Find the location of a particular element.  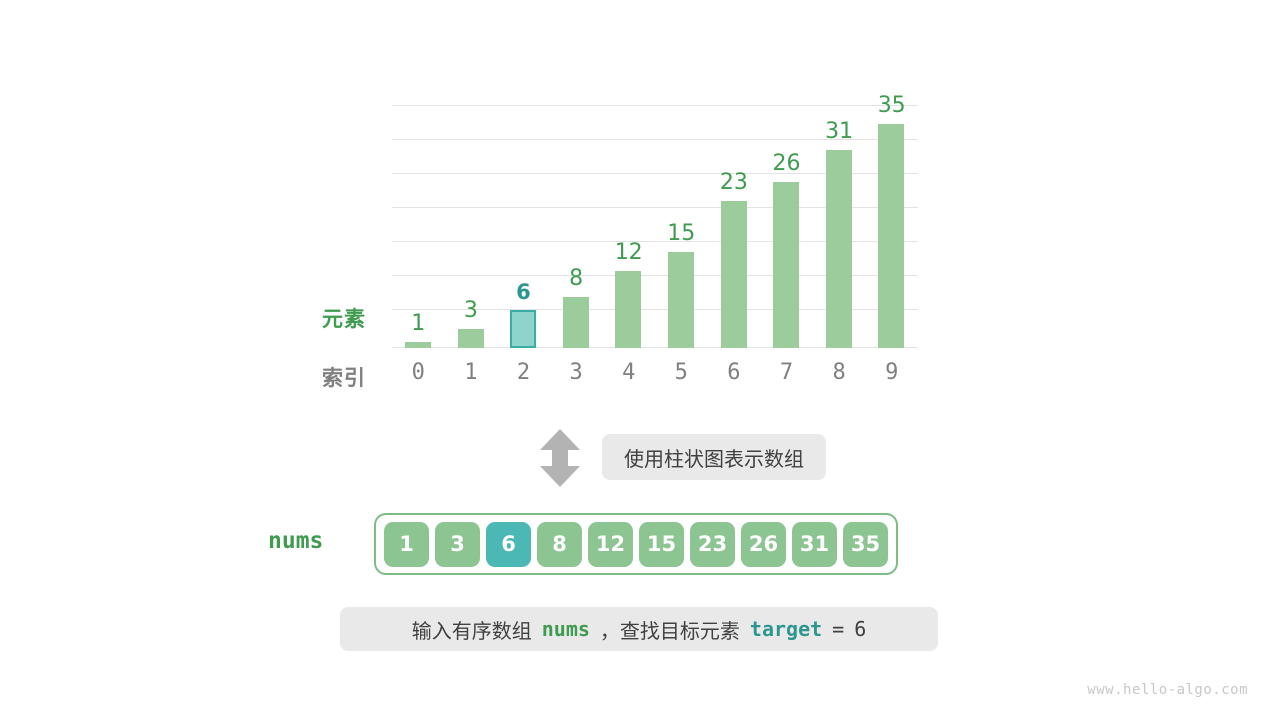

bar-slot: 6 is located at coordinates (523, 226).